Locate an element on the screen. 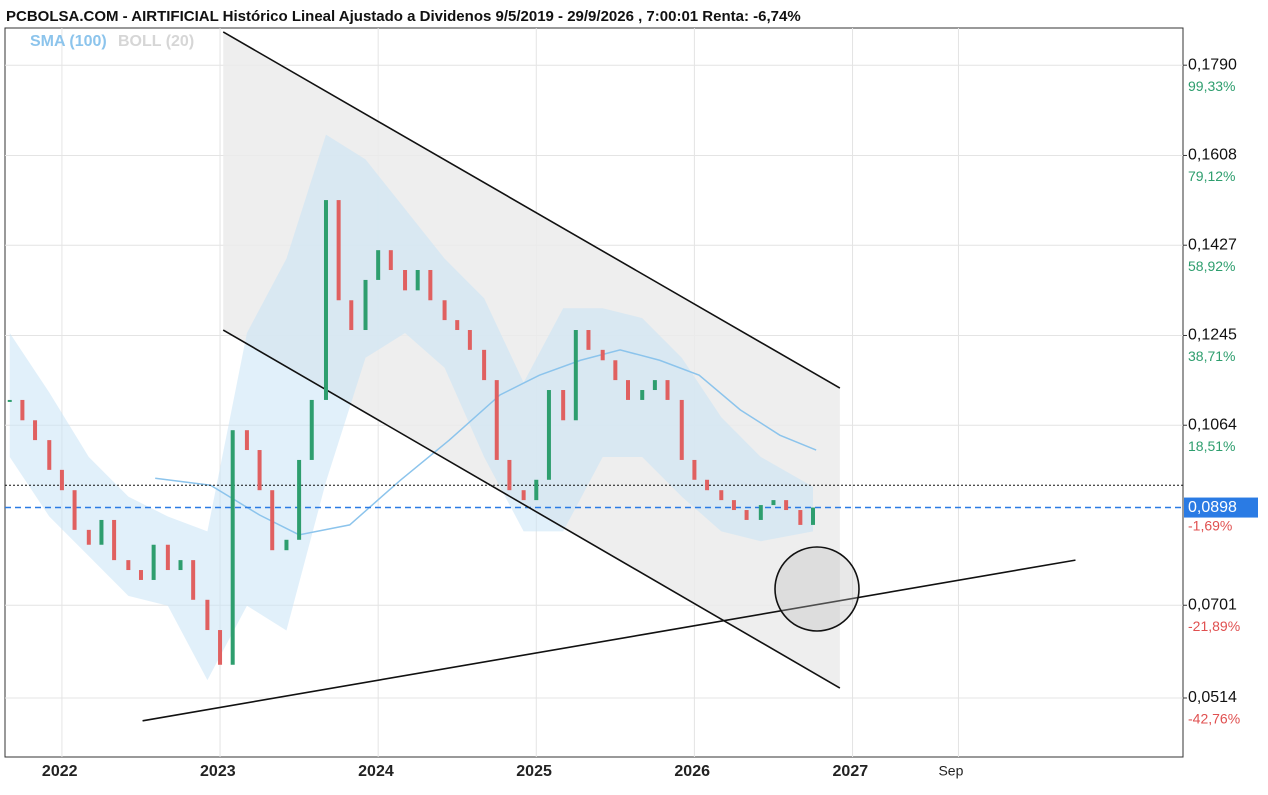 Image resolution: width=1268 pixels, height=795 pixels. x-tick-label: 2023 is located at coordinates (218, 771).